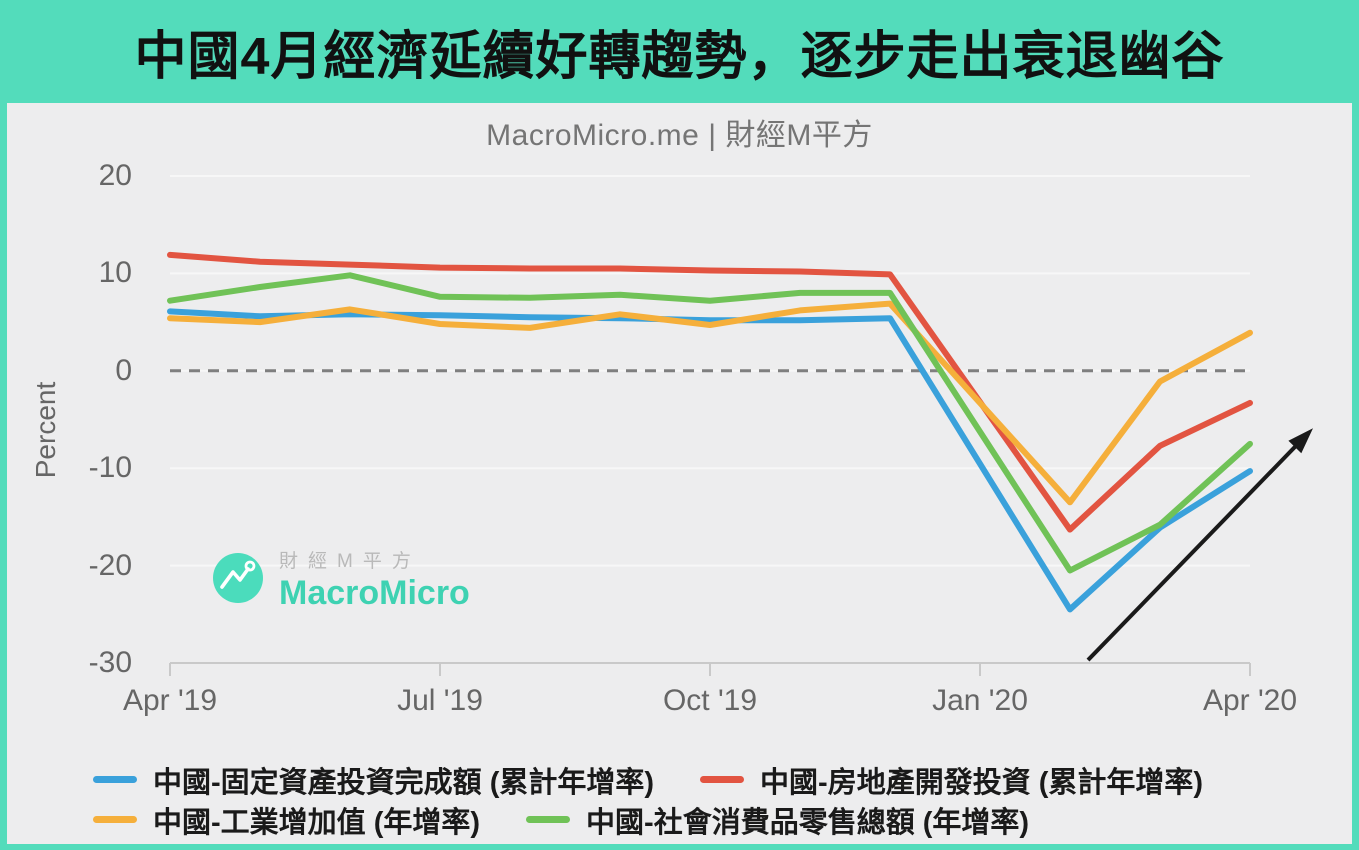 The image size is (1359, 850). Describe the element at coordinates (1195, 549) in the screenshot. I see `trend-arrow-shaft` at that location.